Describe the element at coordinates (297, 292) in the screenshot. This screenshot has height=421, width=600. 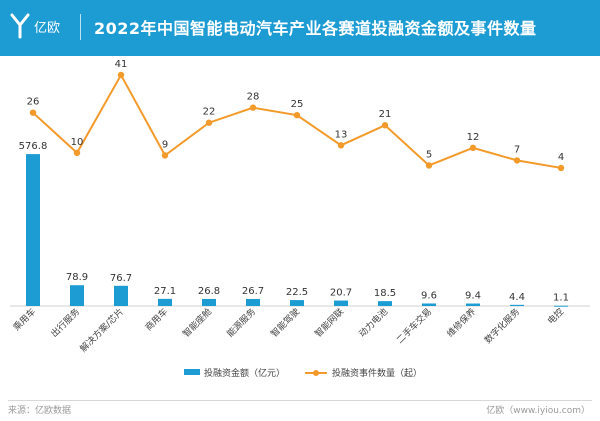
I see `bar-value-label-6: 22.5` at that location.